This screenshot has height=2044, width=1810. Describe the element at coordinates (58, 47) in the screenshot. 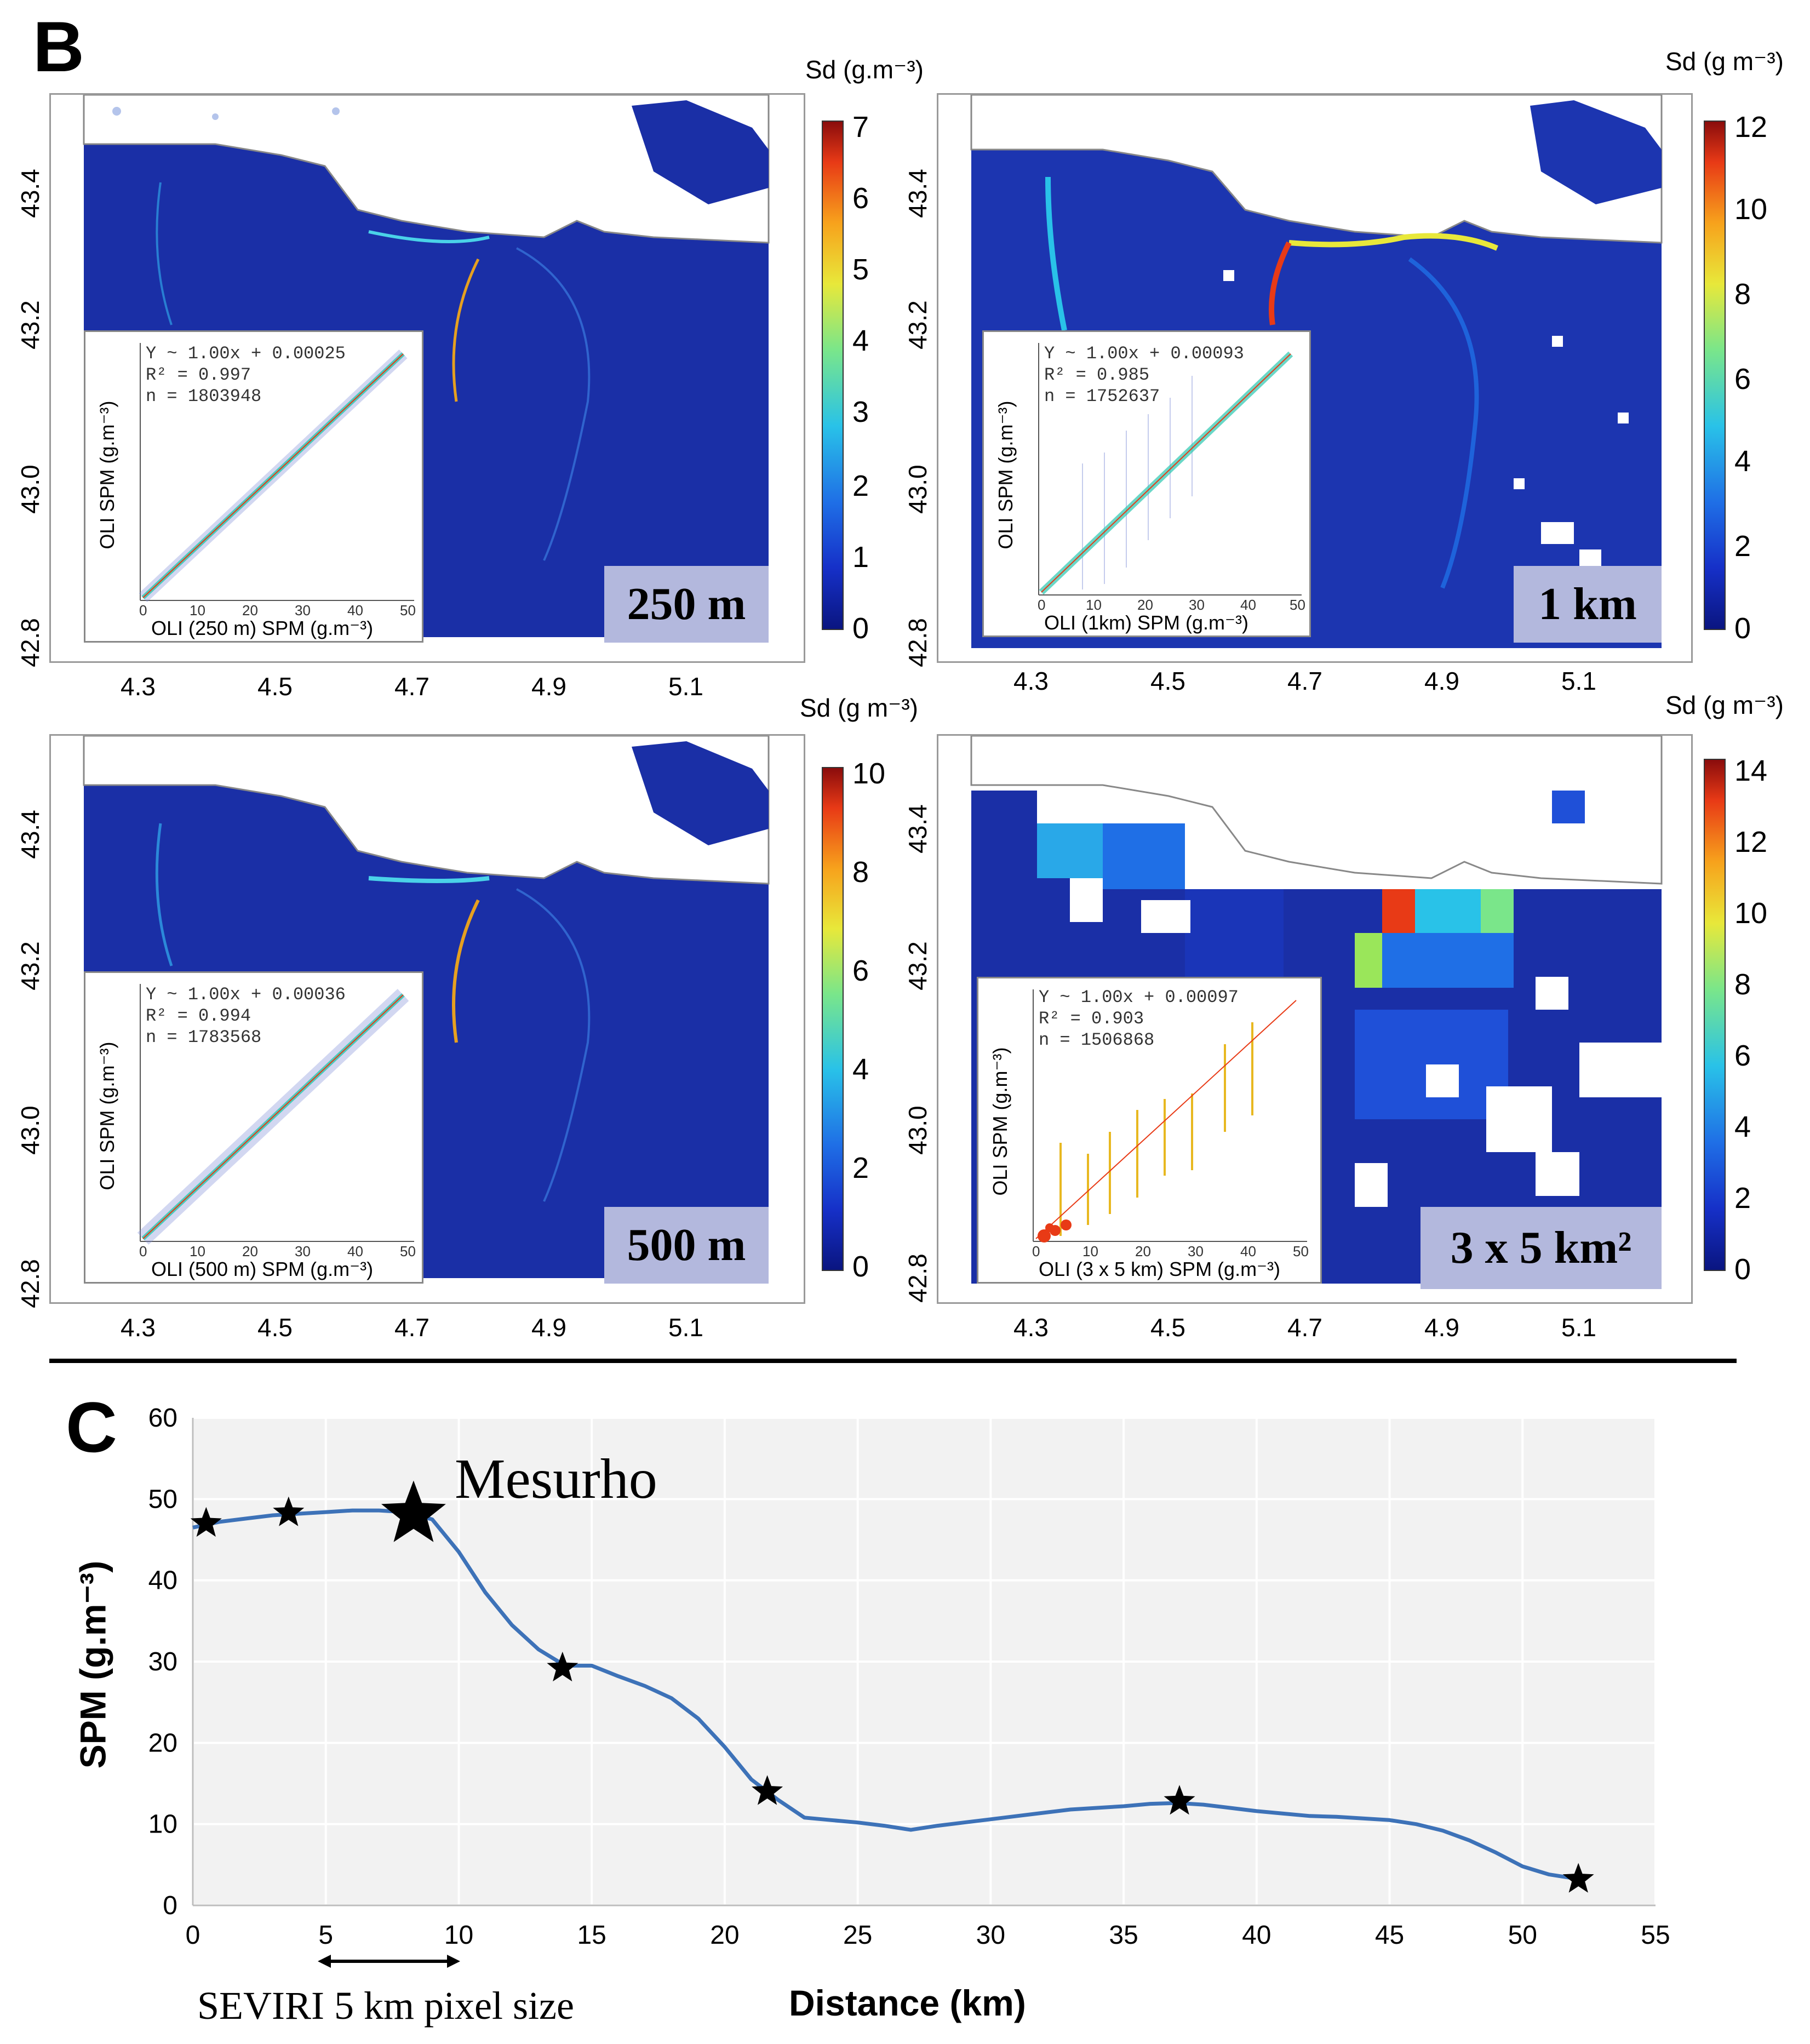

I see `panel-letter-b: B` at that location.